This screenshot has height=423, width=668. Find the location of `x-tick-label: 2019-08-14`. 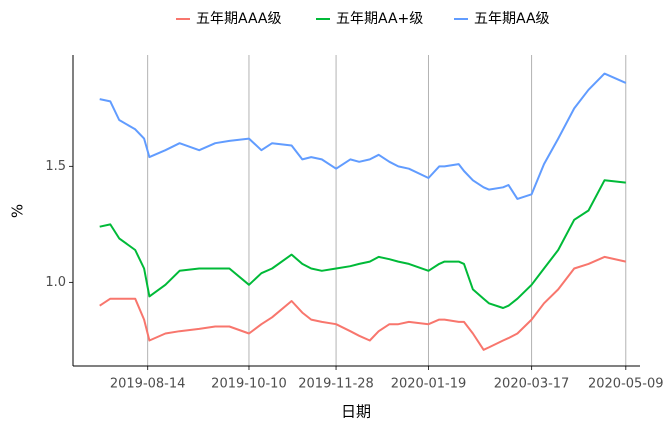

x-tick-label: 2019-08-14 is located at coordinates (148, 384).